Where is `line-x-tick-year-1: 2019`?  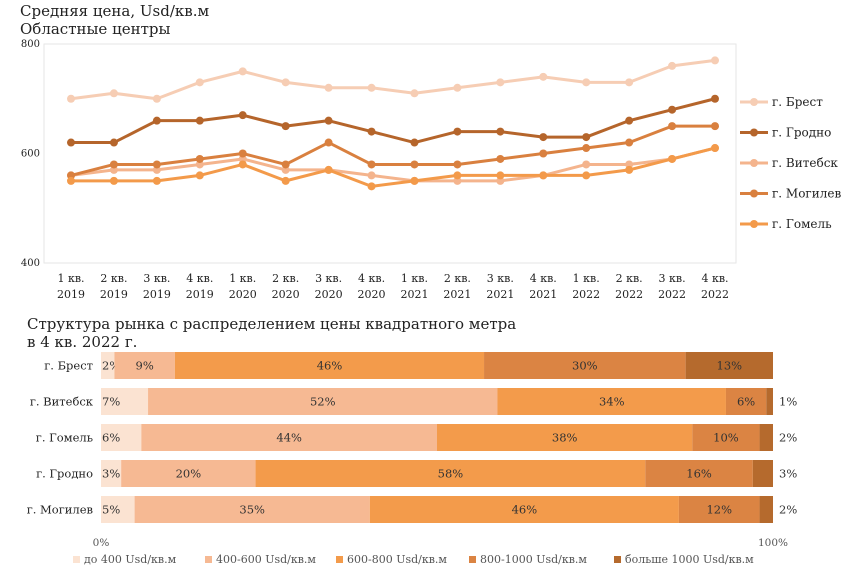 line-x-tick-year-1: 2019 is located at coordinates (114, 294).